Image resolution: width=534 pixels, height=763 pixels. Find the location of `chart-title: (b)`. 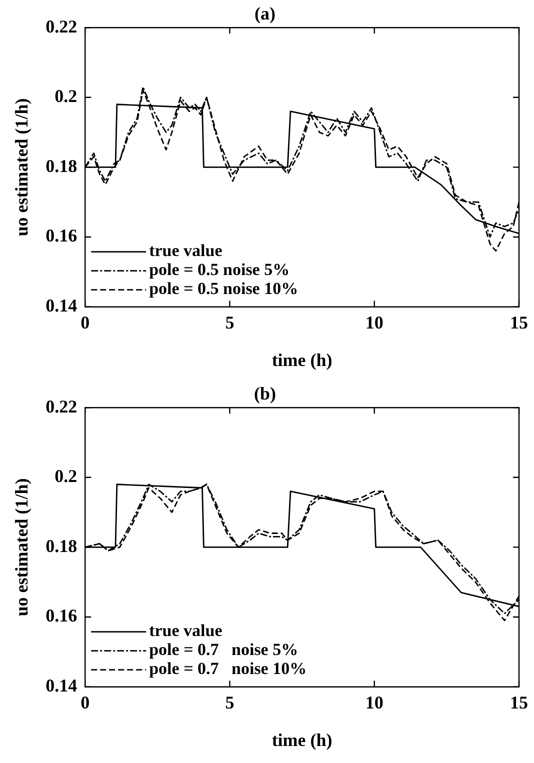

chart-title: (b) is located at coordinates (265, 393).